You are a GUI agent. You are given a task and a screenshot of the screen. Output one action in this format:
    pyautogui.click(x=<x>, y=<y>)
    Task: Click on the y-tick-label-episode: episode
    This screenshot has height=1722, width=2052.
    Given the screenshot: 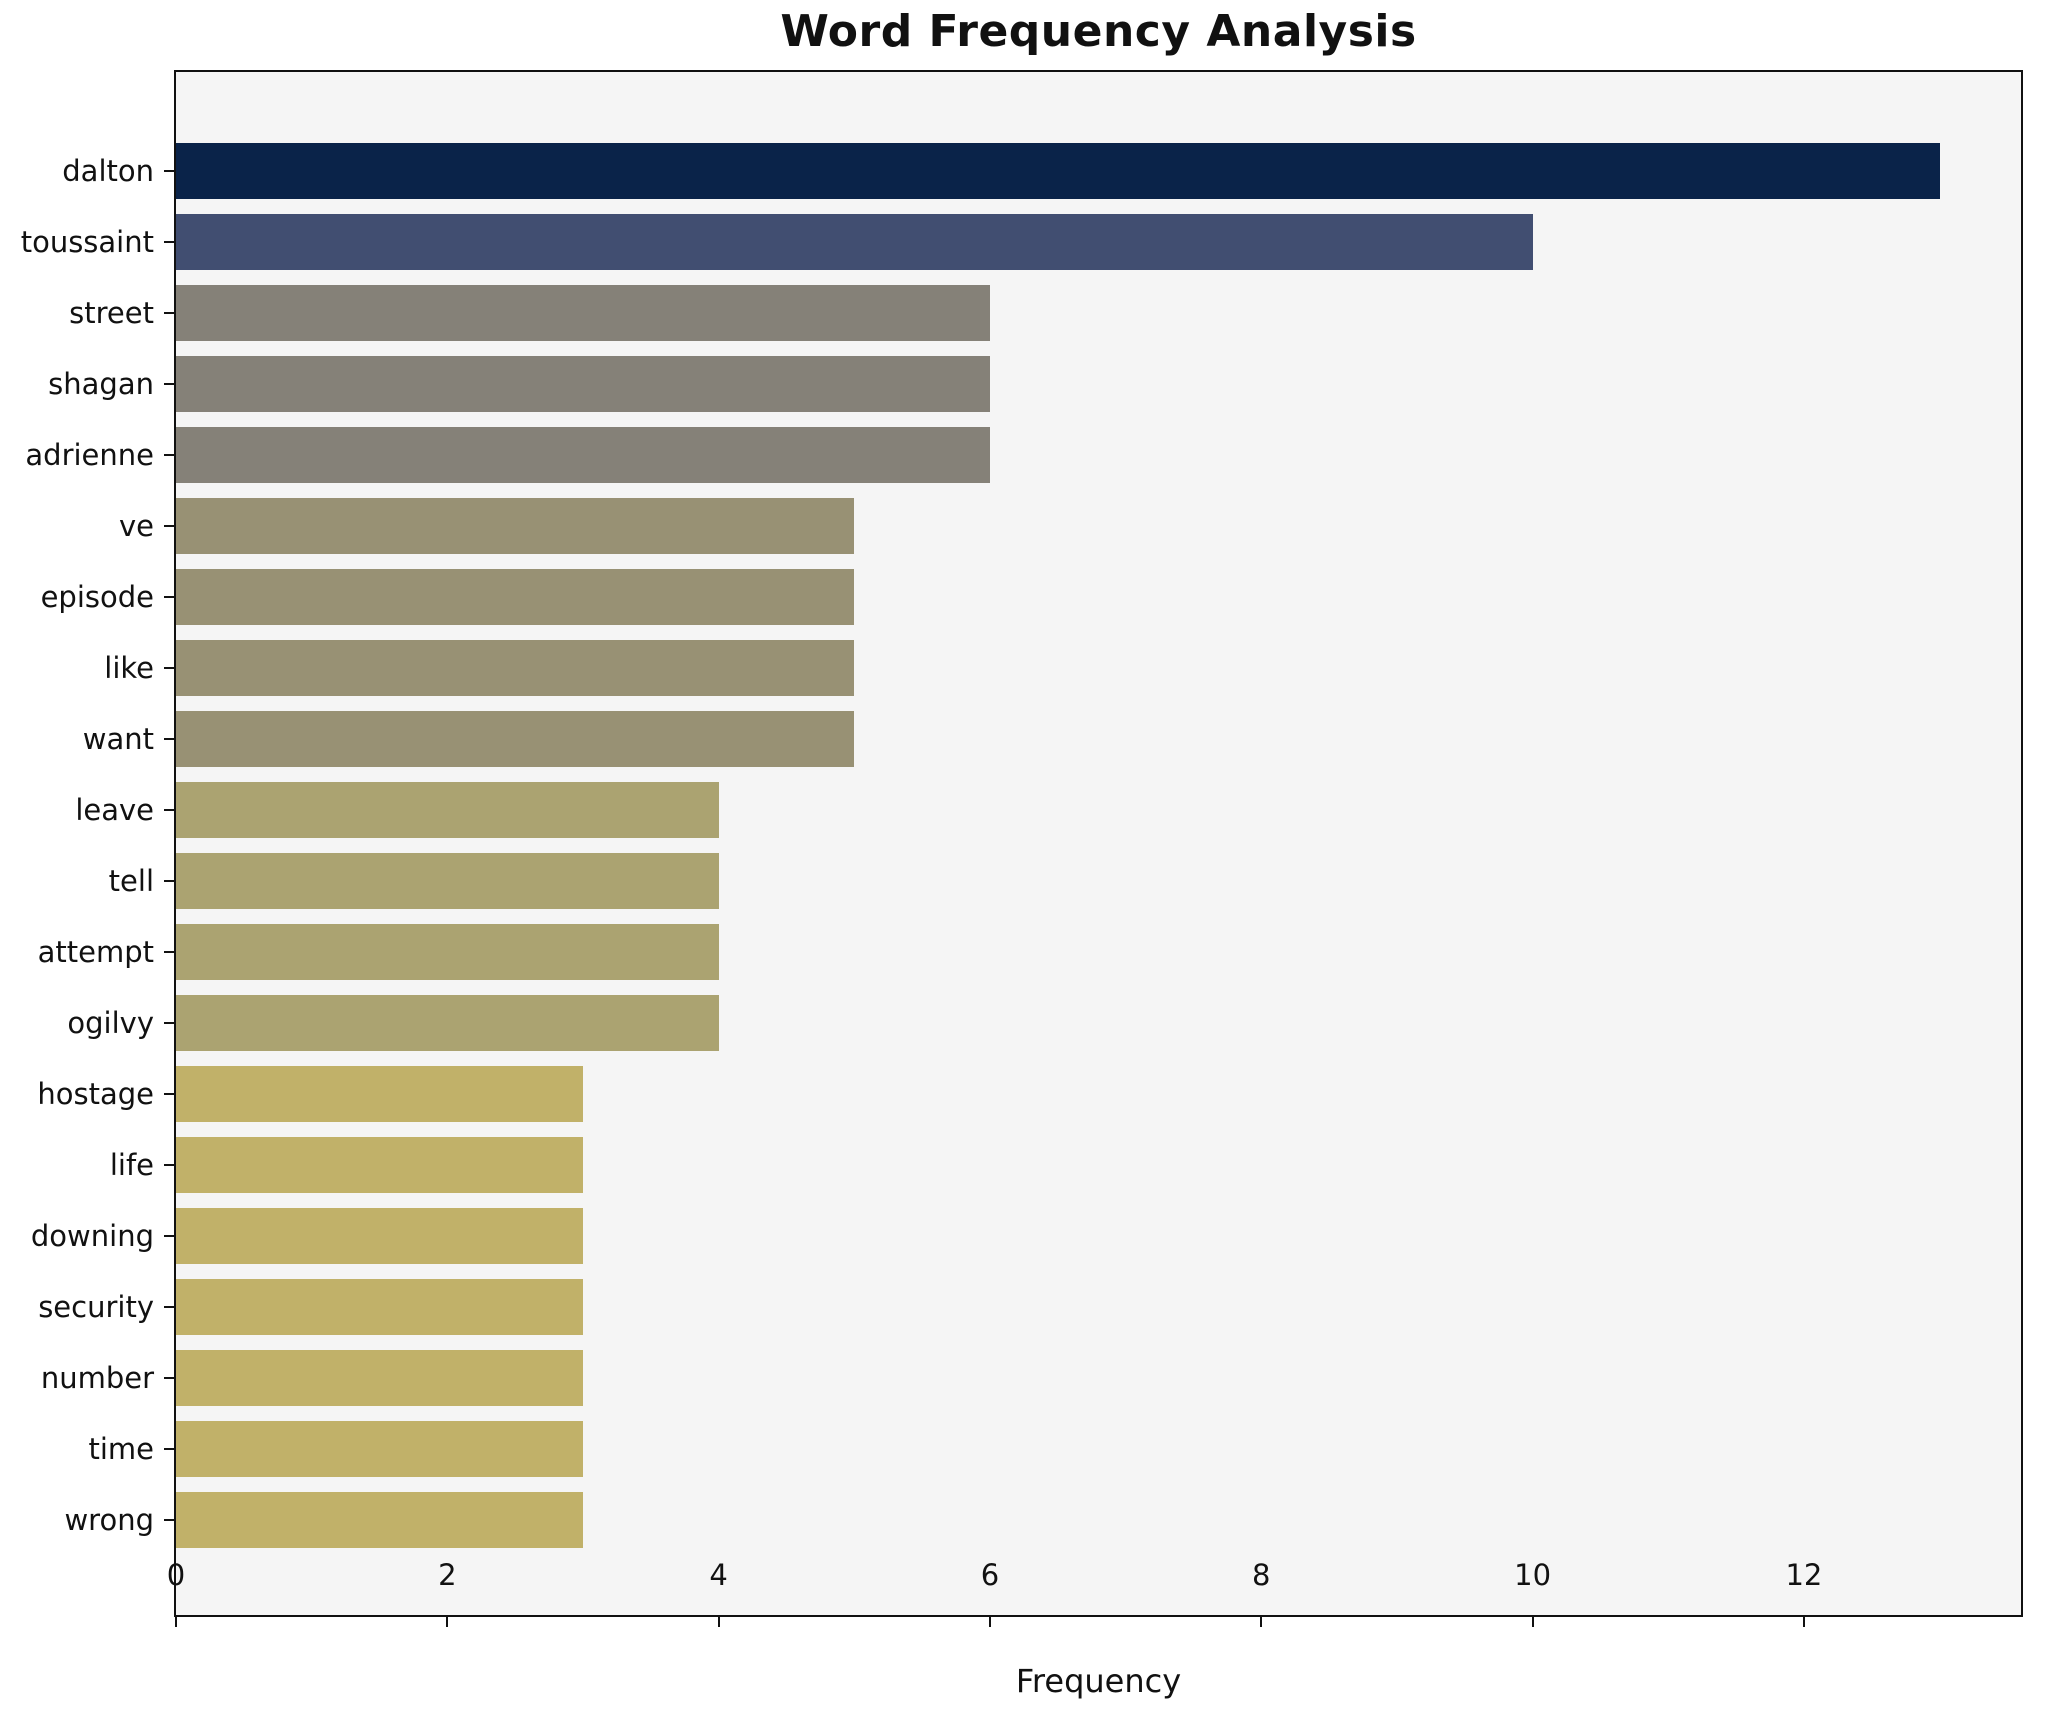 What is the action you would take?
    pyautogui.click(x=97, y=596)
    